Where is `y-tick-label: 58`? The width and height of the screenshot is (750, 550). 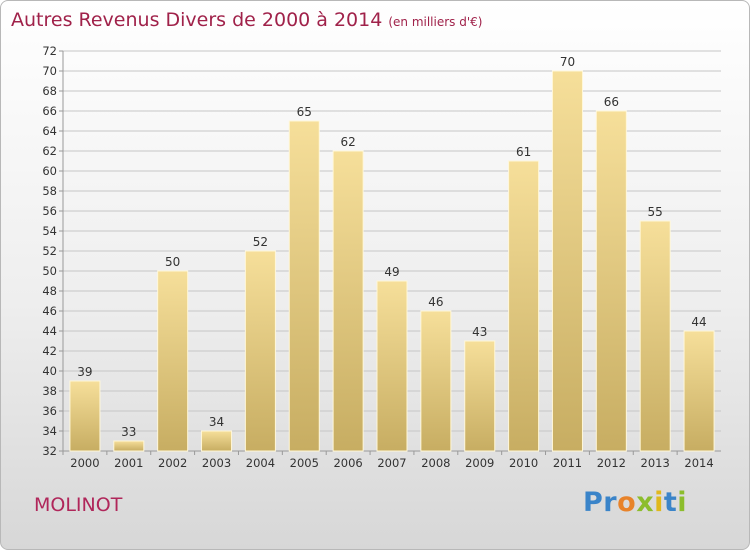
y-tick-label: 58 is located at coordinates (49, 191).